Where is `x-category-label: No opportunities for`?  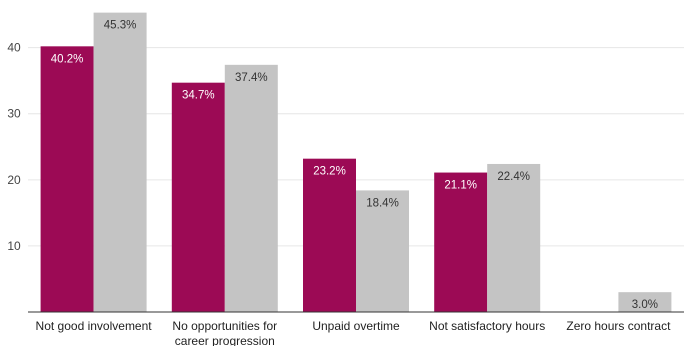
x-category-label: No opportunities for is located at coordinates (224, 326).